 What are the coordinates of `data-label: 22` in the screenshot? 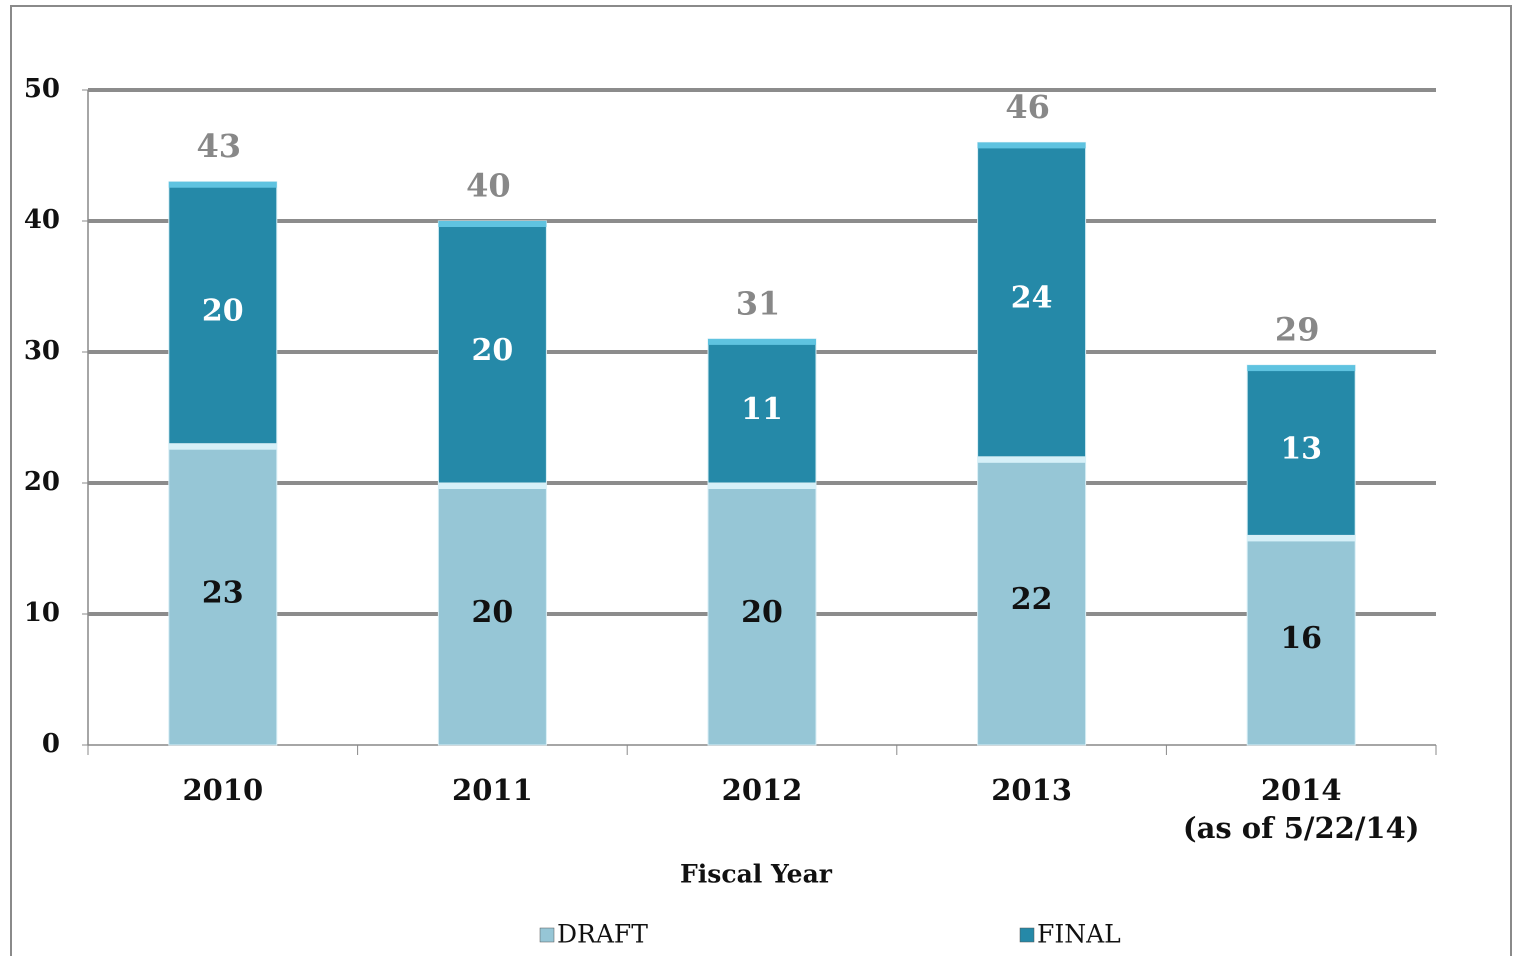 It's located at (1032, 599).